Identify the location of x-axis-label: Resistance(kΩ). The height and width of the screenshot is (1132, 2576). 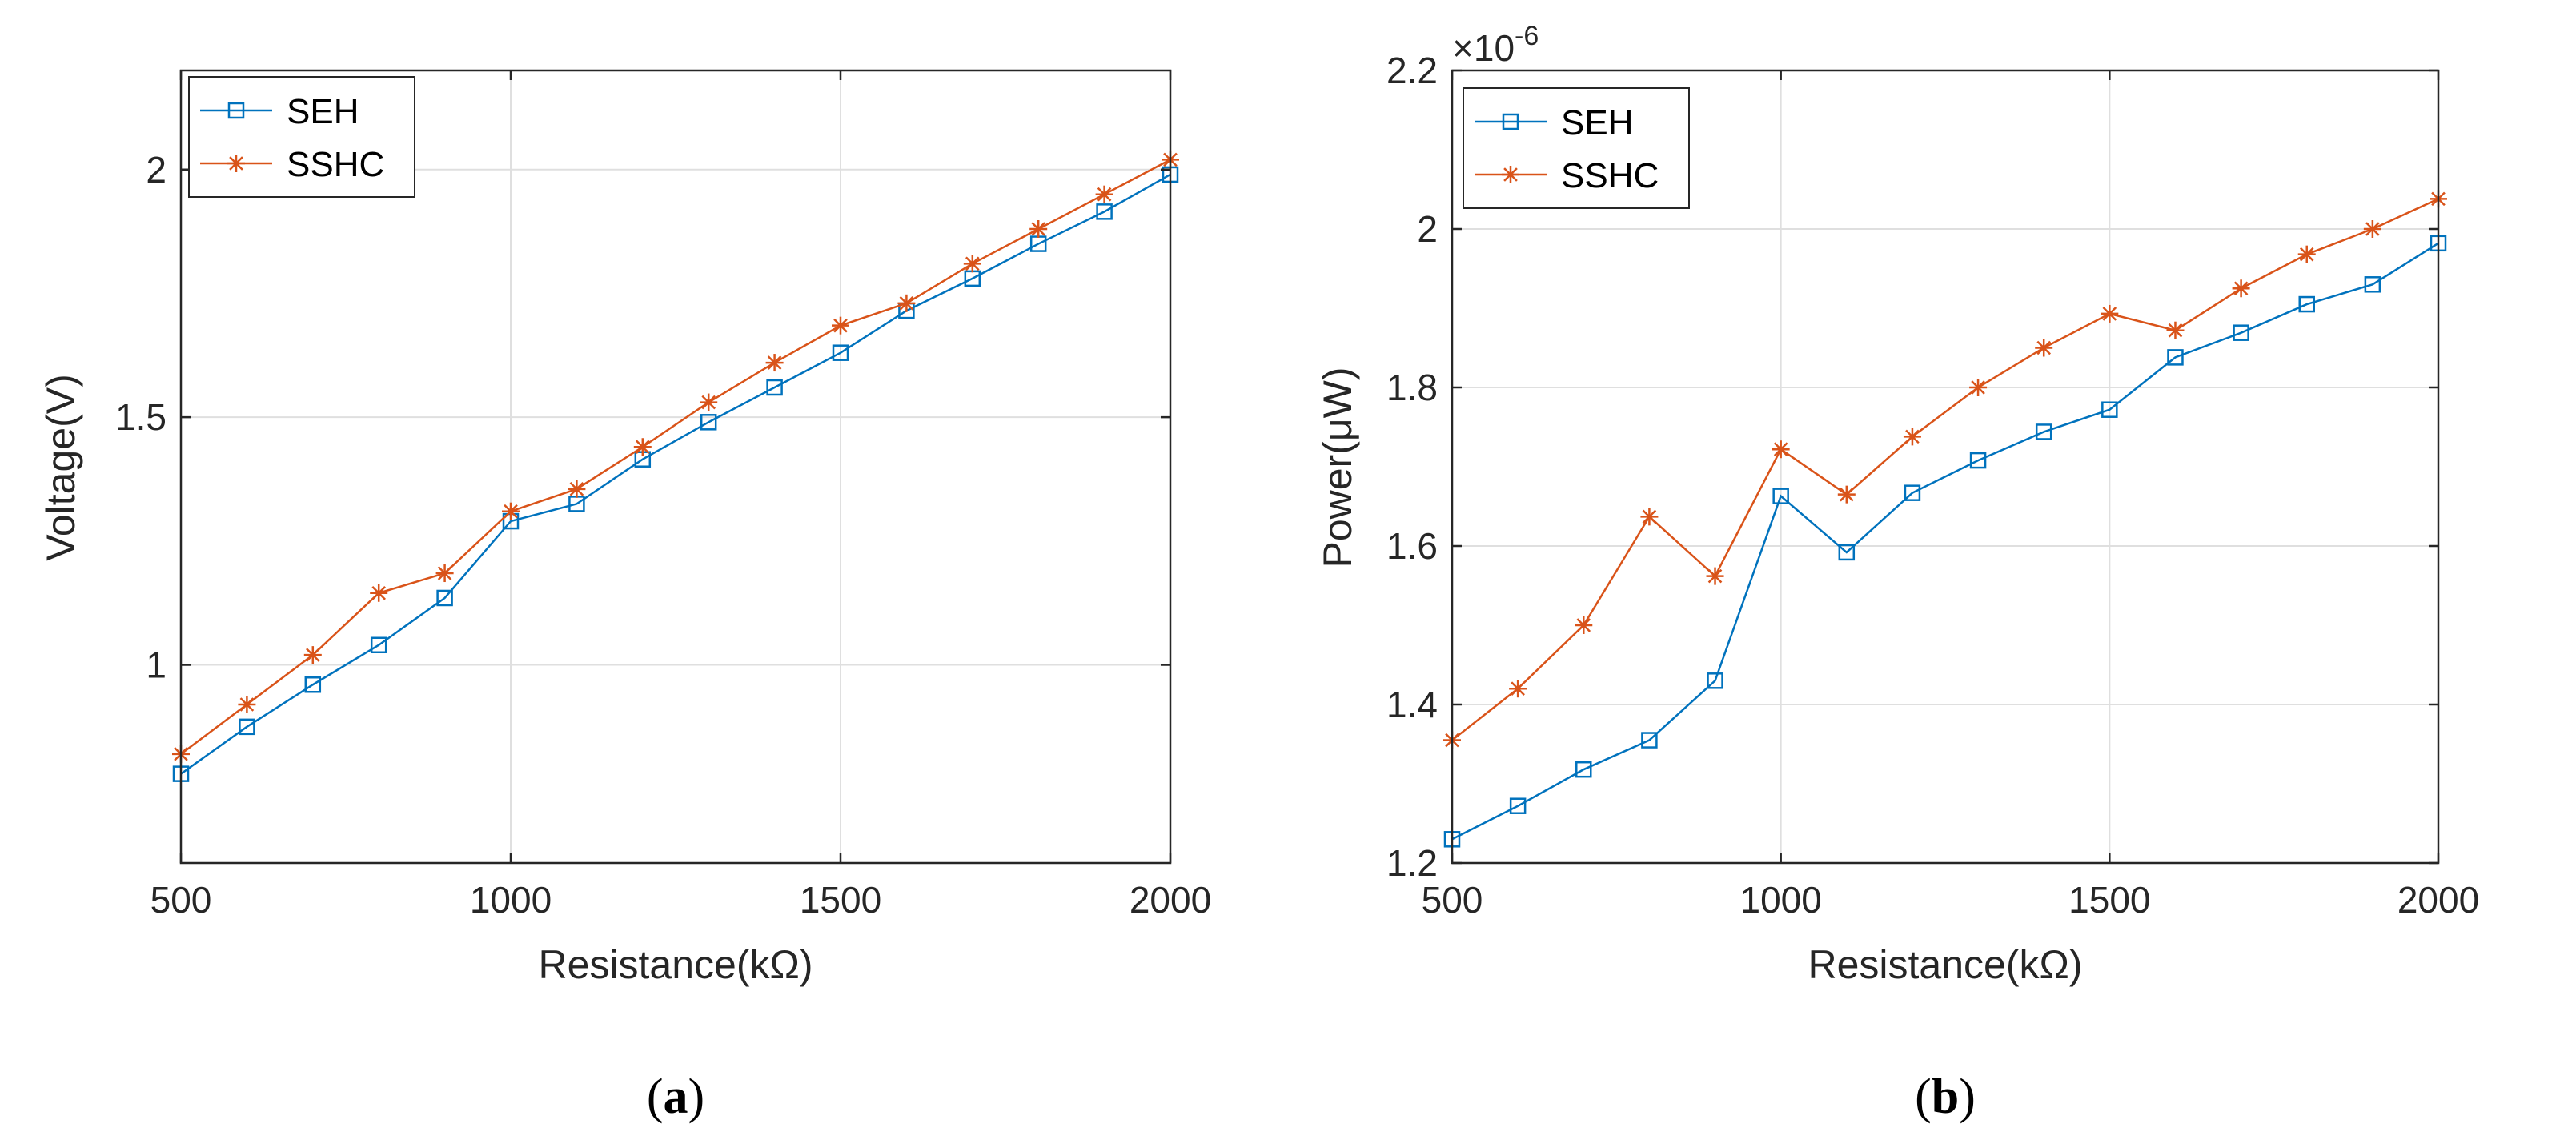
(1945, 964).